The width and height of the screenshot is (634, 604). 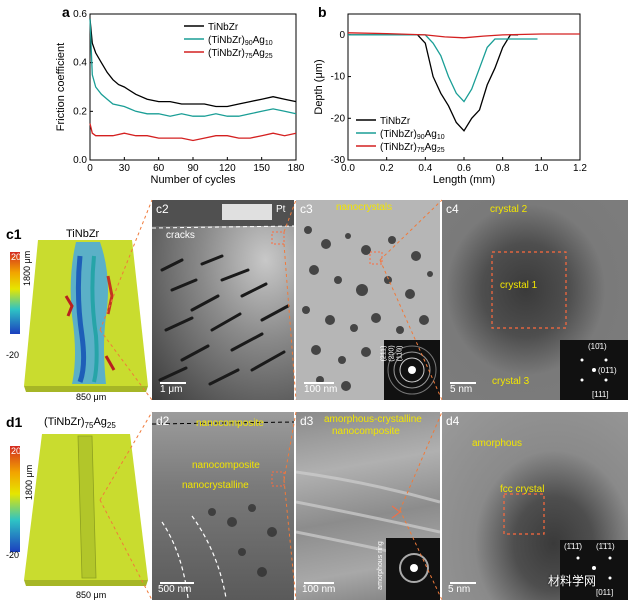 I want to click on d4-amorphous: amorphous, so click(x=497, y=443).